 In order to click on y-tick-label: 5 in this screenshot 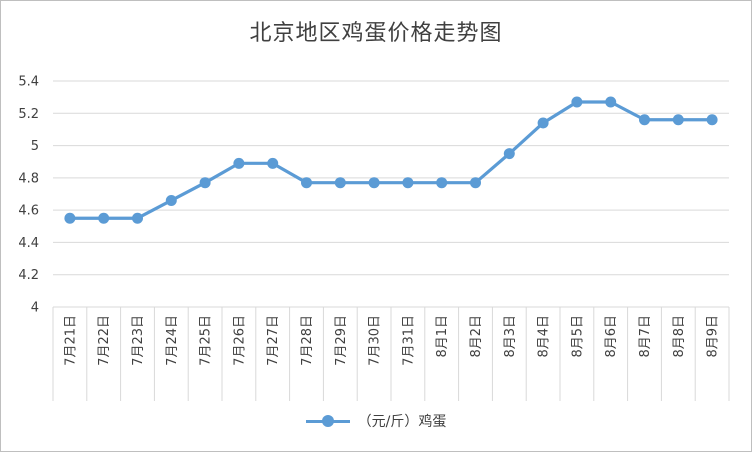, I will do `click(35, 146)`.